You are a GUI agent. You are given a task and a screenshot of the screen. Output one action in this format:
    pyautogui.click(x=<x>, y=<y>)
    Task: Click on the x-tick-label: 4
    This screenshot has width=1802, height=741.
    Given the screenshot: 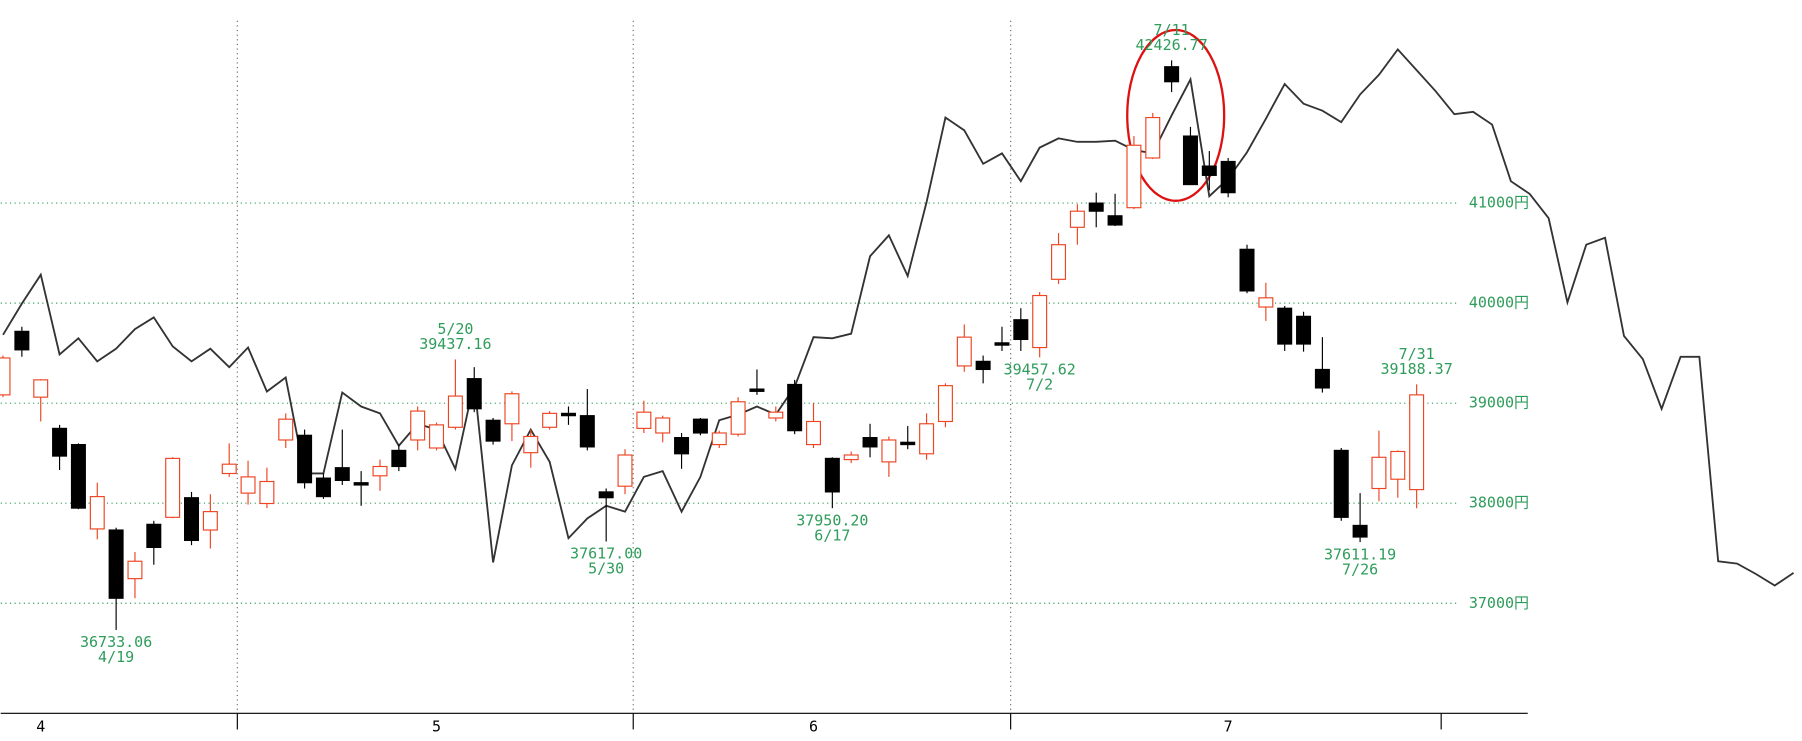 What is the action you would take?
    pyautogui.click(x=40, y=727)
    